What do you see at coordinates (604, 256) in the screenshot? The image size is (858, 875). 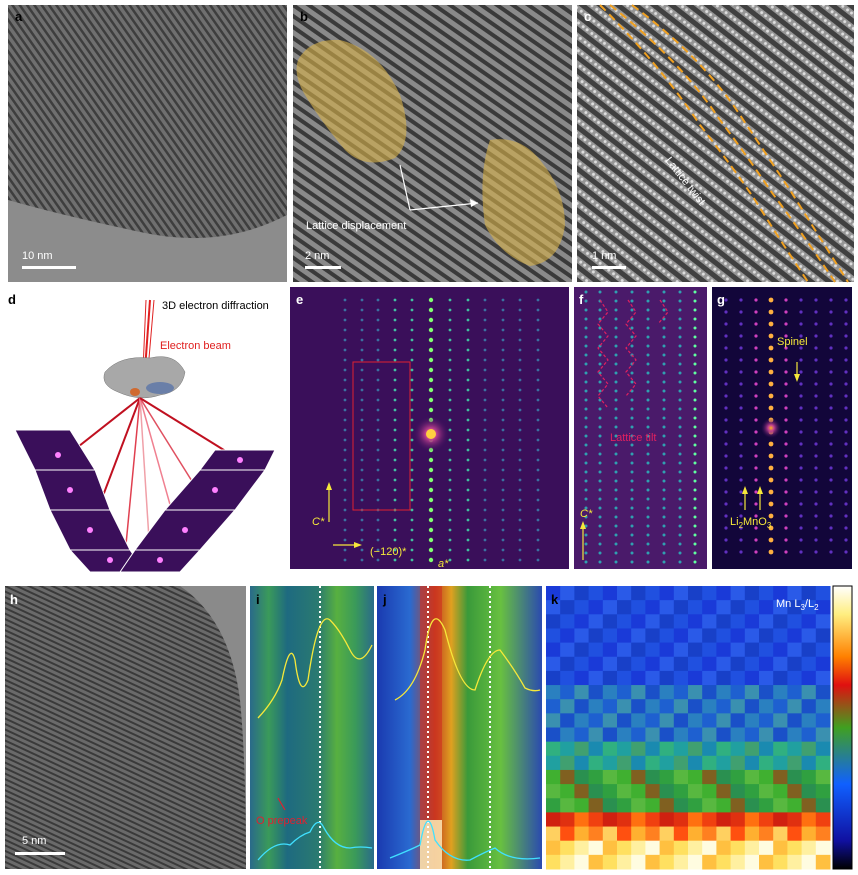 I see `scale-label-c: 1 nm` at bounding box center [604, 256].